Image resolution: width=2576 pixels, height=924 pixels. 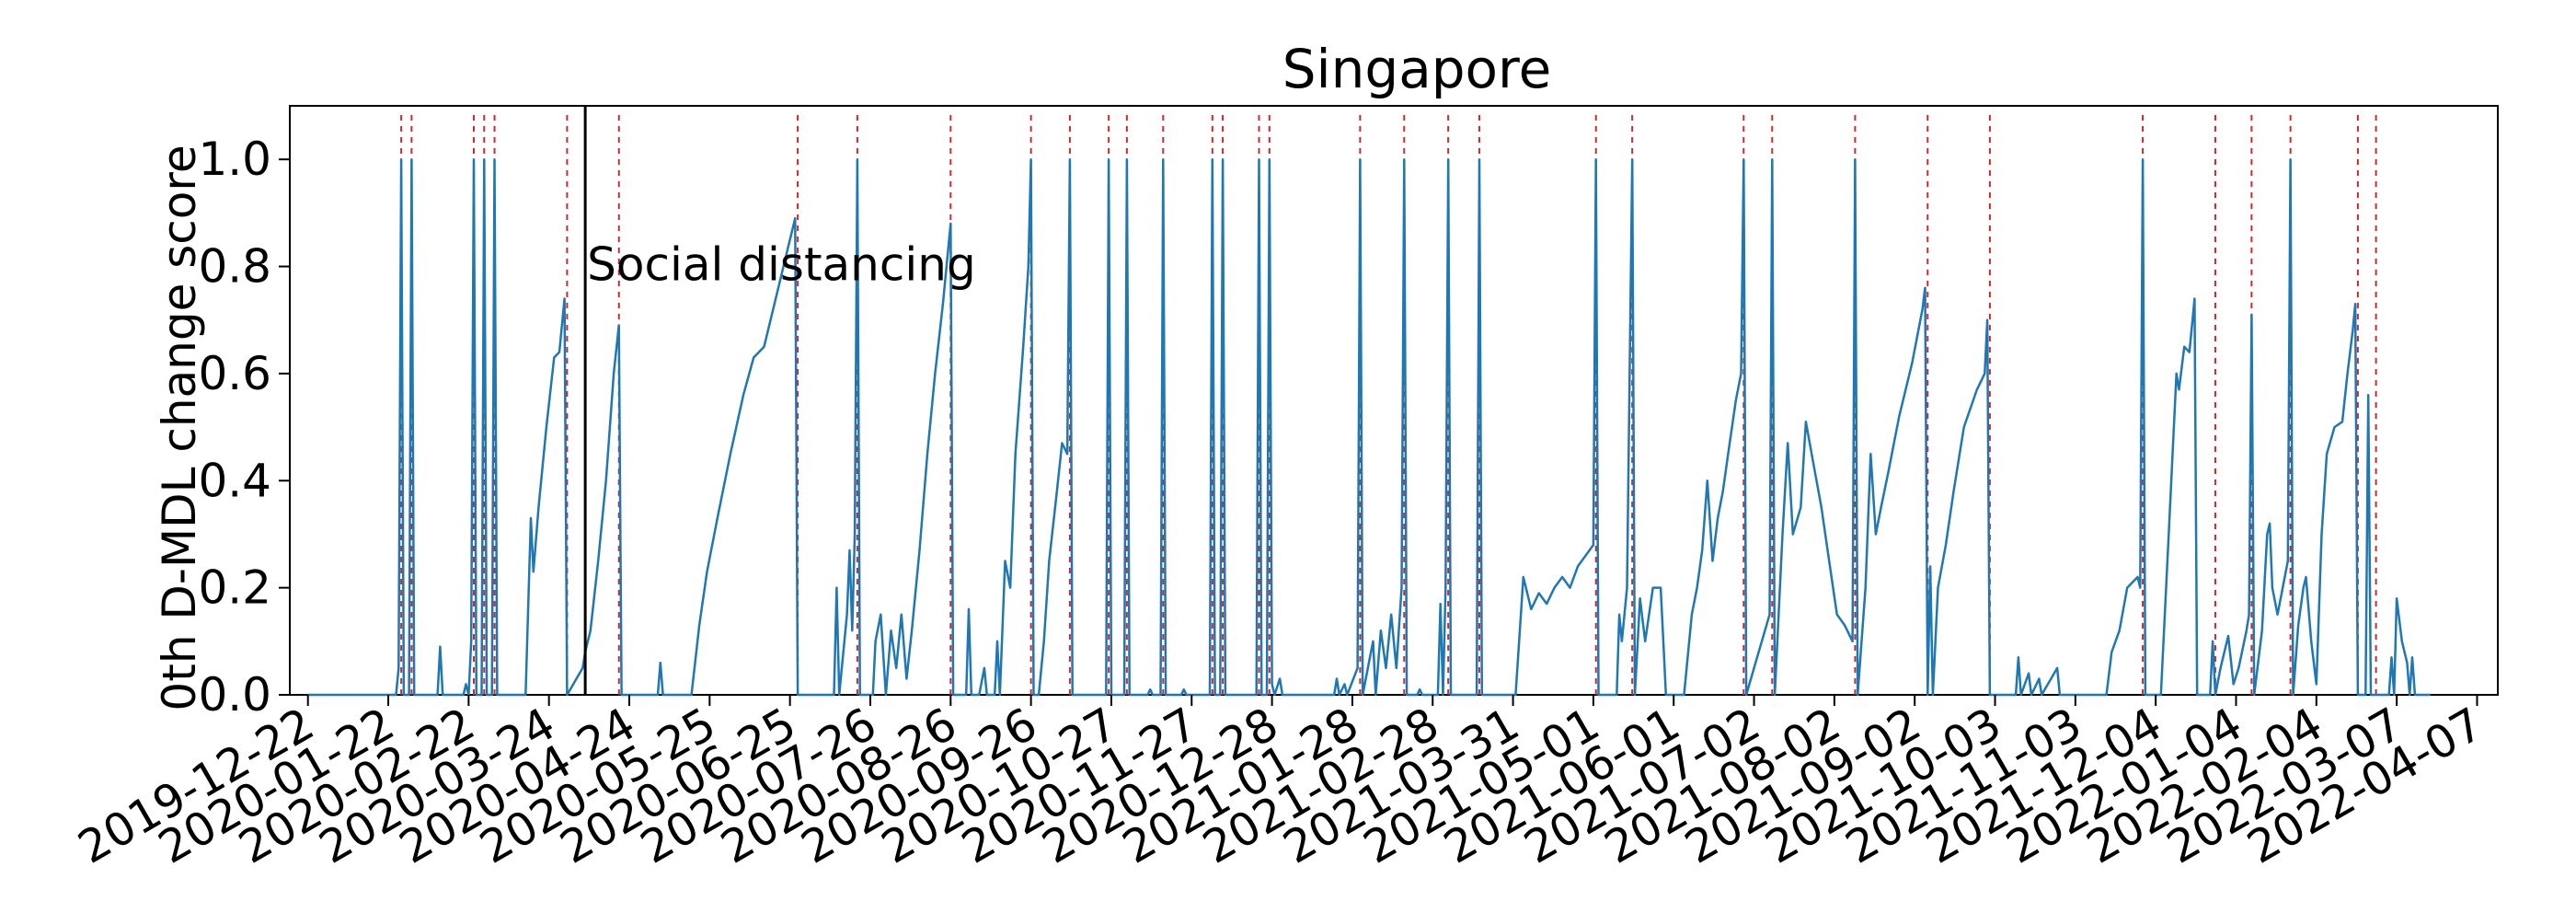 What do you see at coordinates (234, 588) in the screenshot?
I see `y-tick-label: 0.2` at bounding box center [234, 588].